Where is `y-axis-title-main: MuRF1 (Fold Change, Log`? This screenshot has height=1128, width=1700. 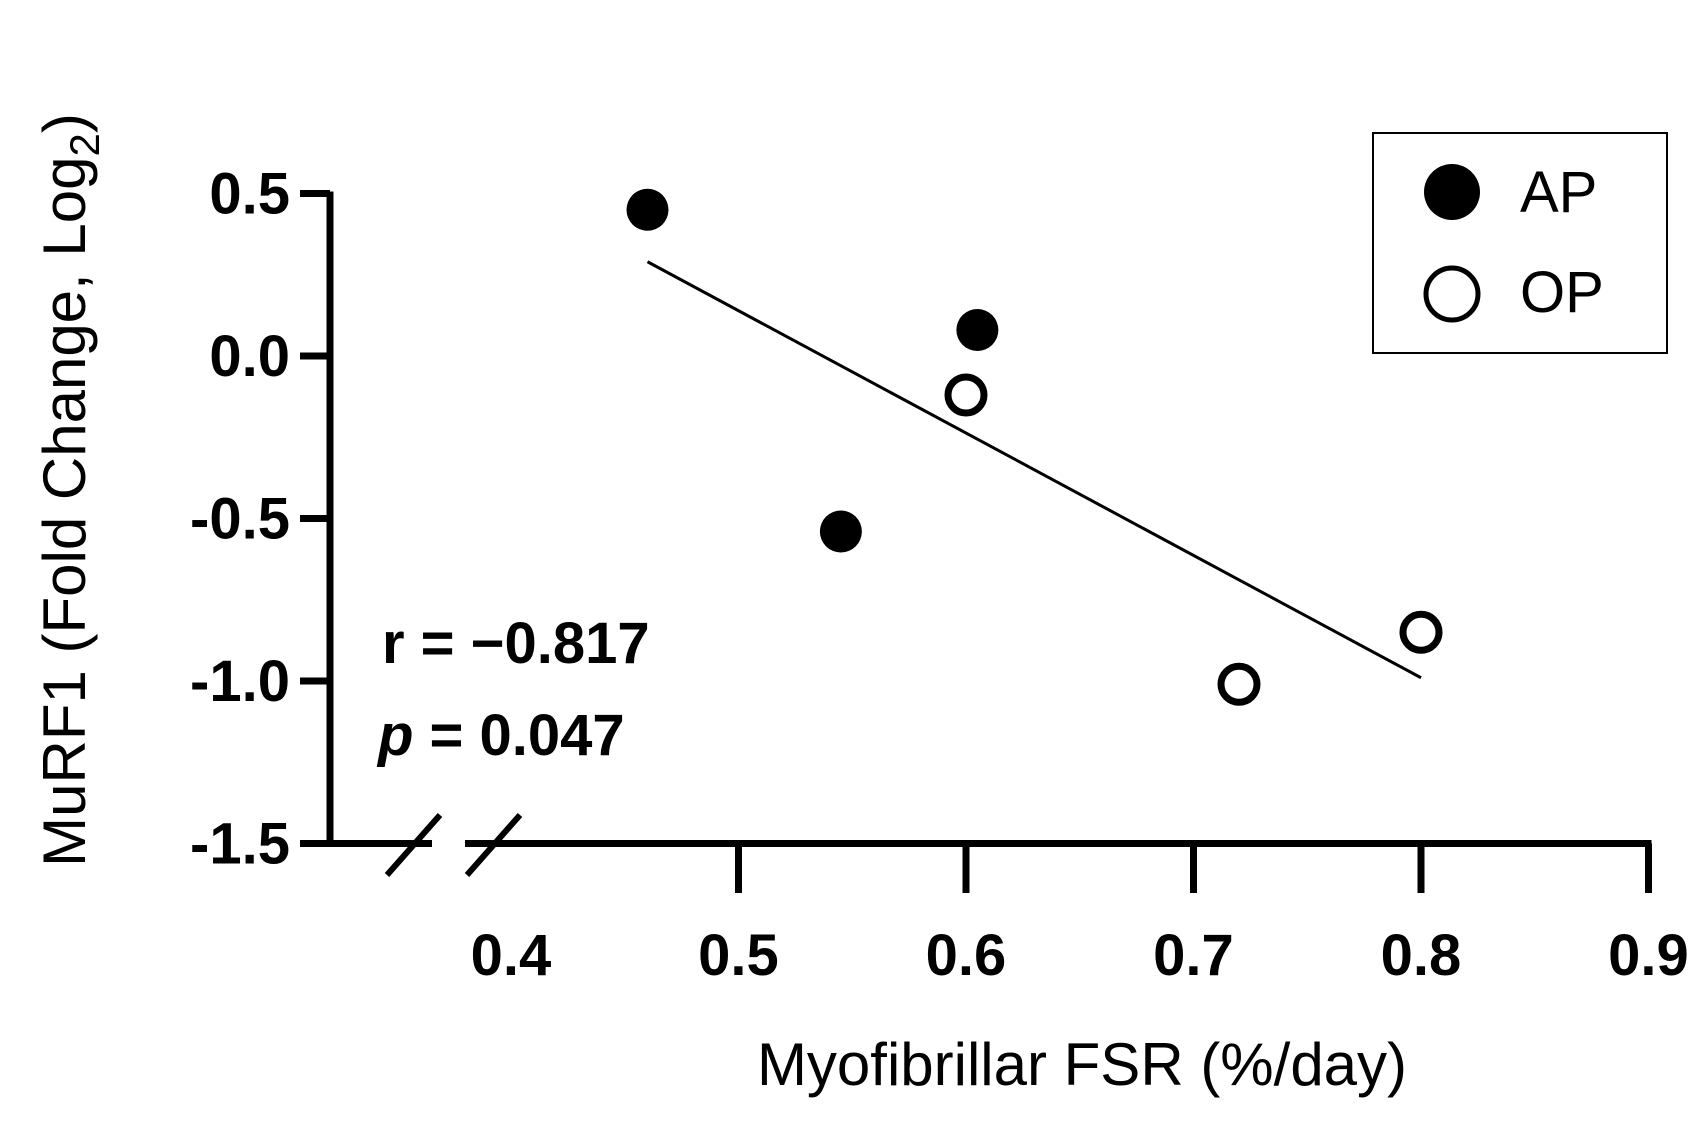 y-axis-title-main: MuRF1 (Fold Change, Log is located at coordinates (64, 511).